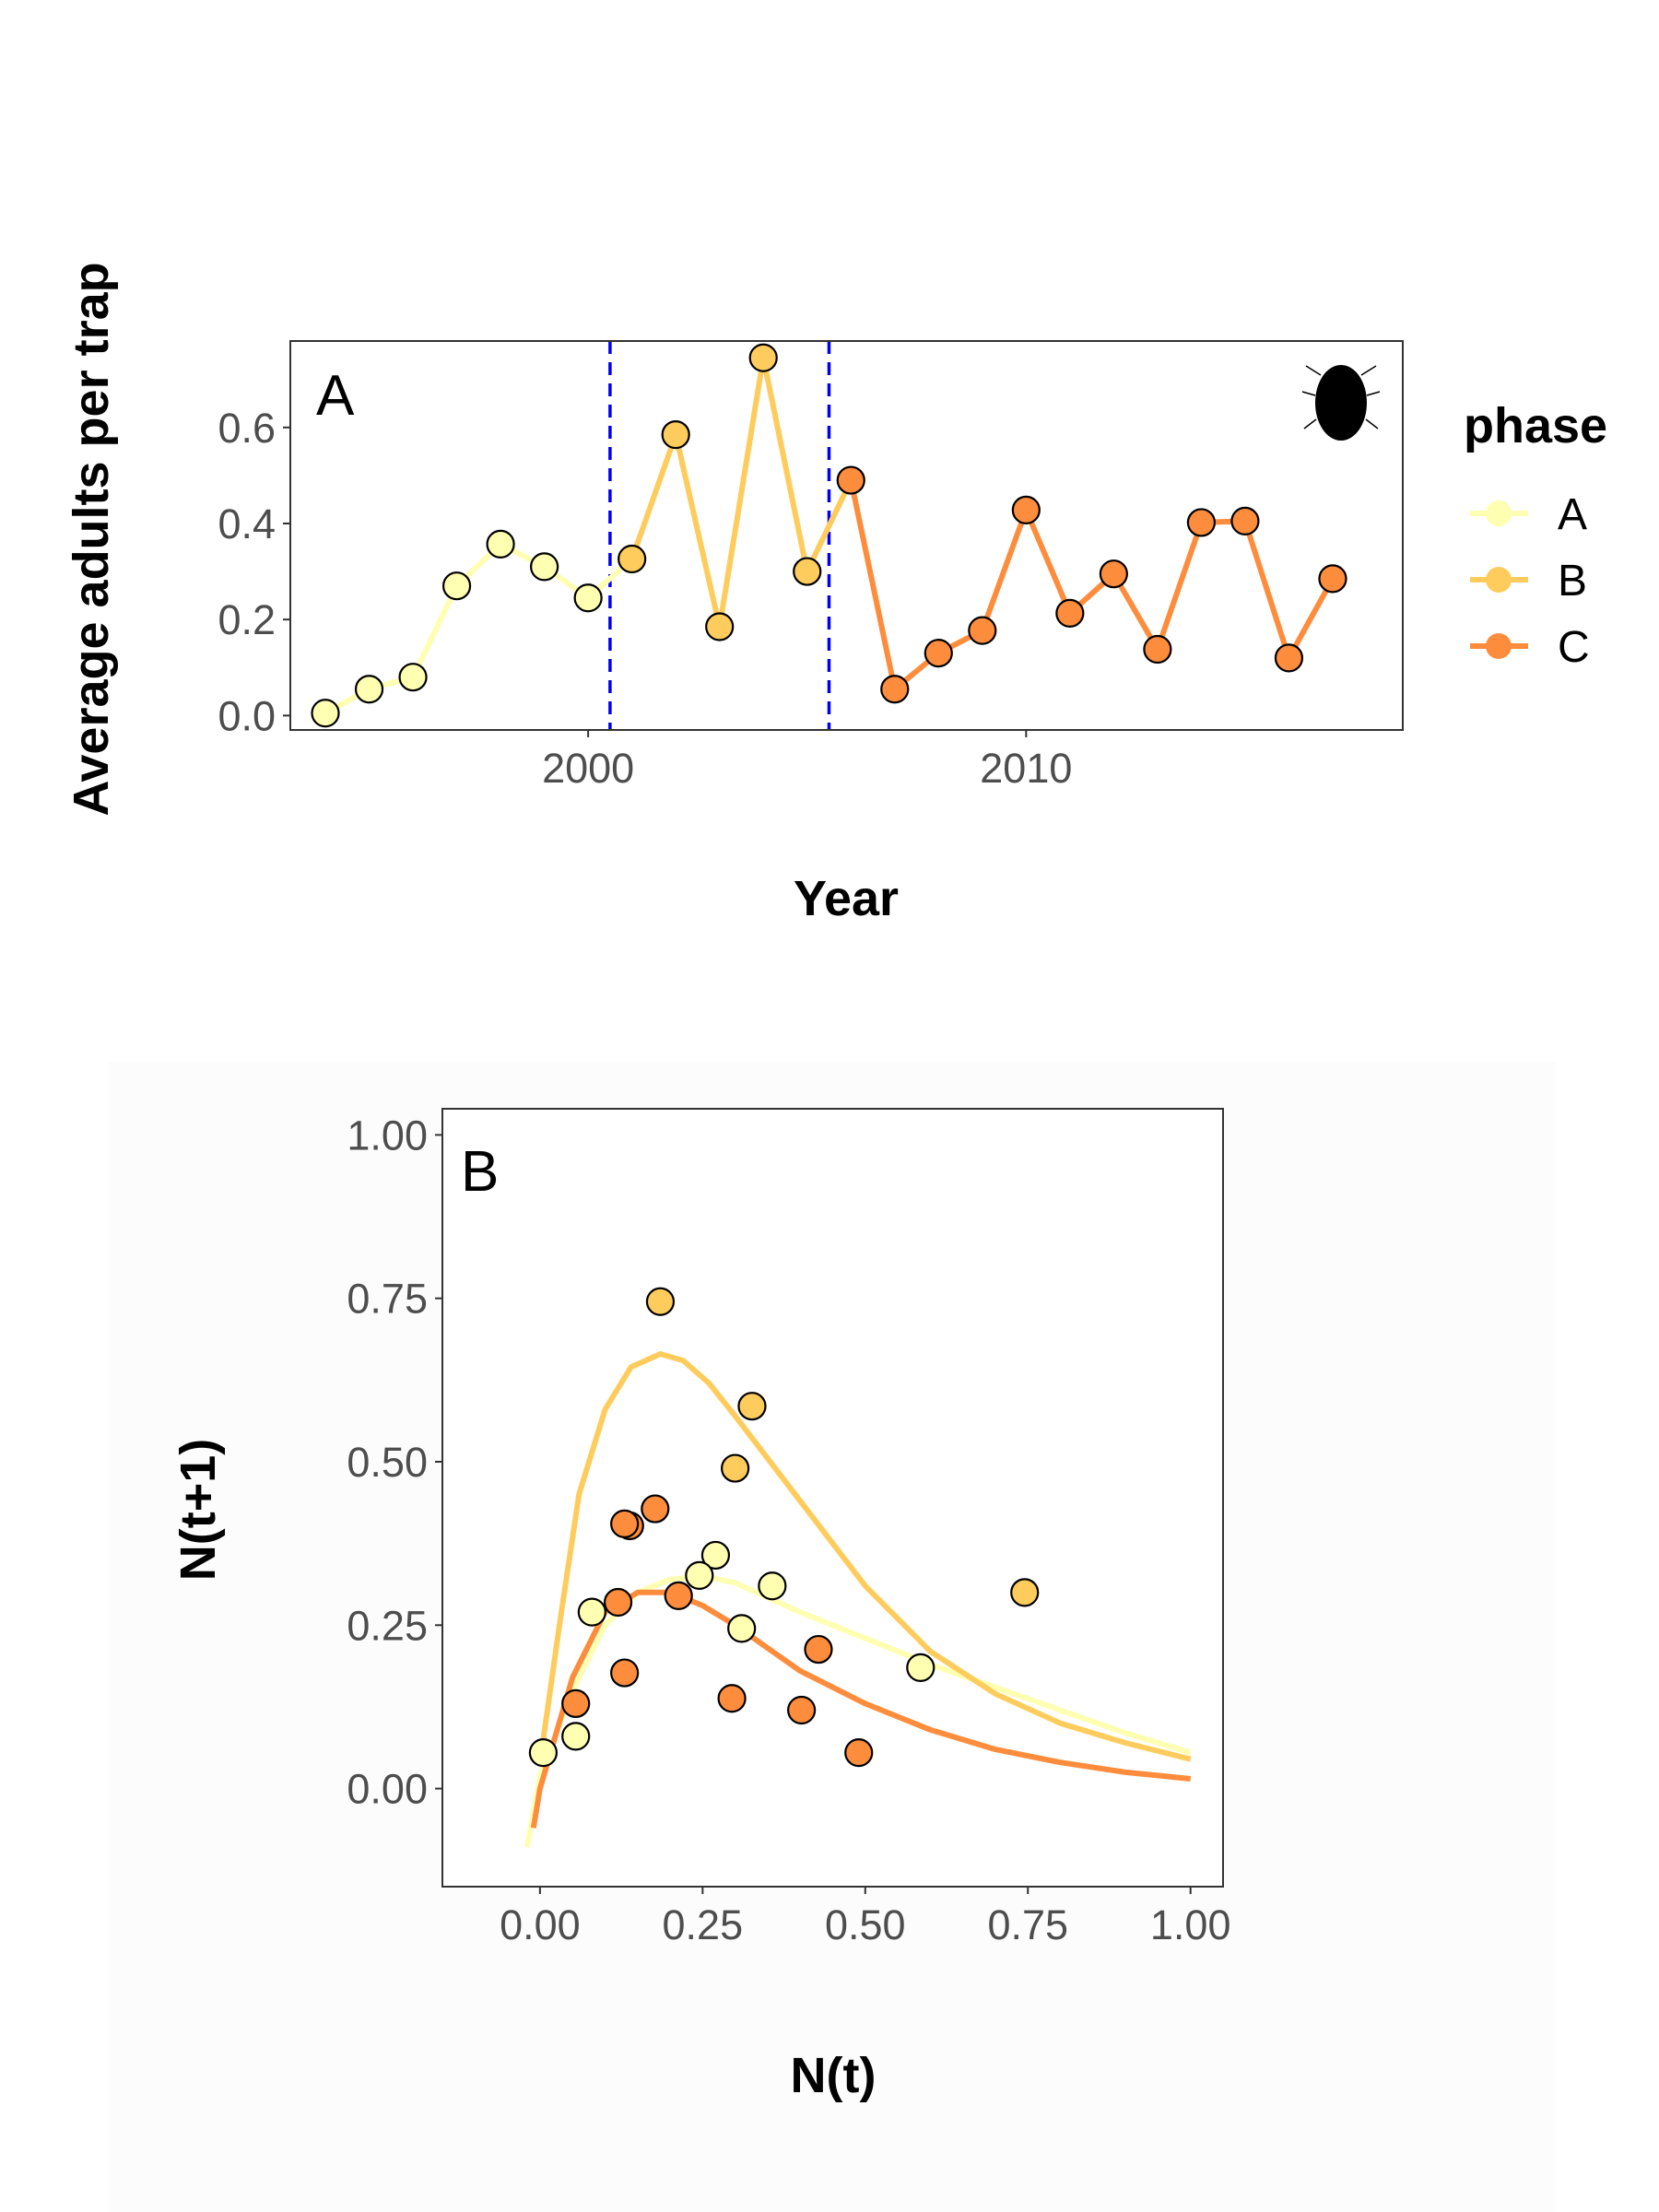 The image size is (1659, 2212). What do you see at coordinates (198, 1510) in the screenshot?
I see `panel-b-y-axis-title: N(t+1)` at bounding box center [198, 1510].